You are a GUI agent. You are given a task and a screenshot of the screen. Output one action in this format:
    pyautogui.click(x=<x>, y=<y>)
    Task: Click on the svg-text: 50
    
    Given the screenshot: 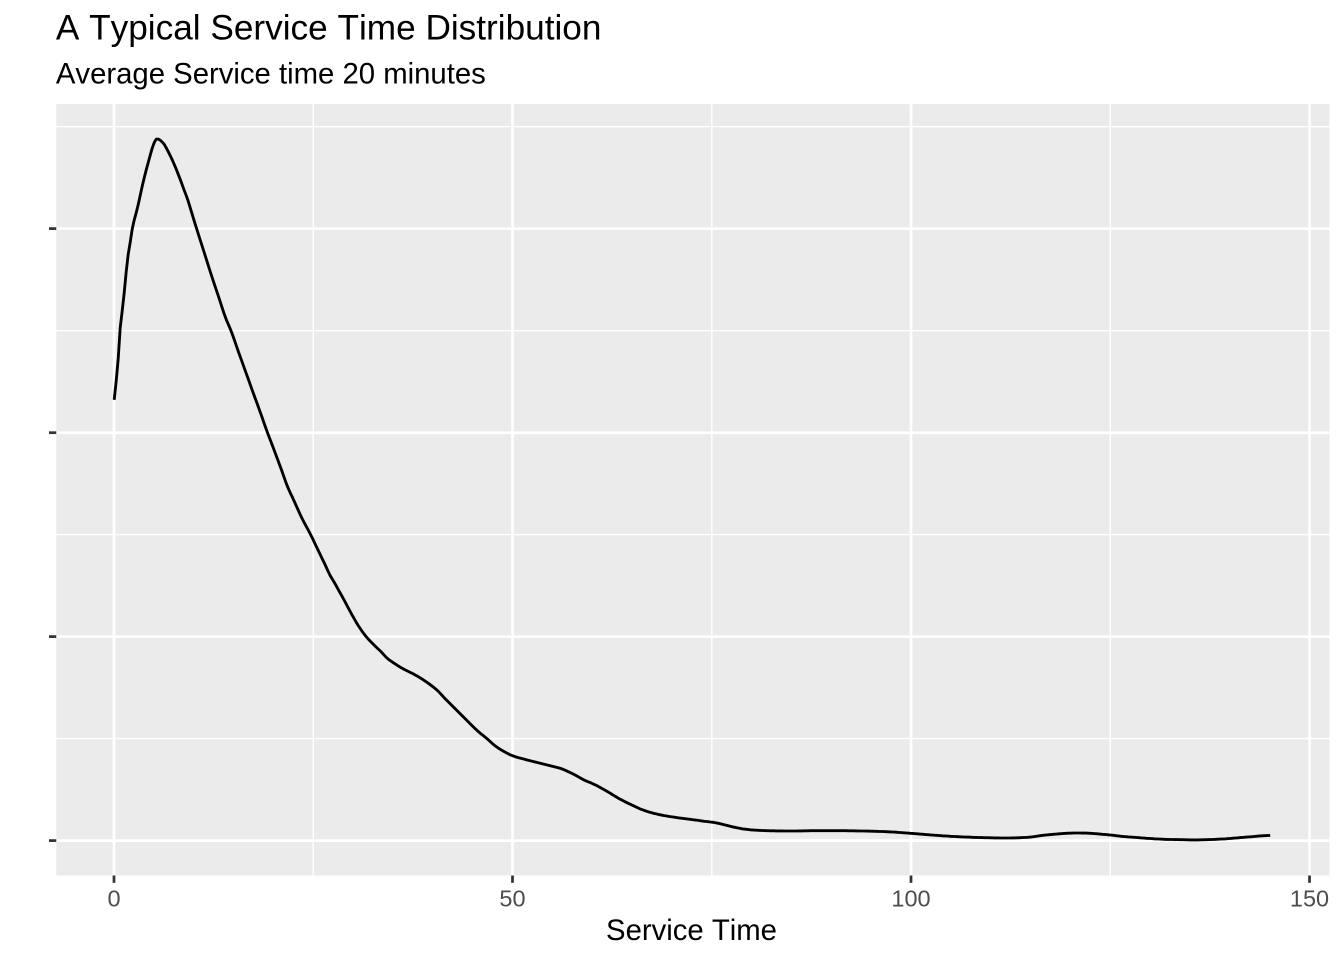 What is the action you would take?
    pyautogui.click(x=512, y=899)
    